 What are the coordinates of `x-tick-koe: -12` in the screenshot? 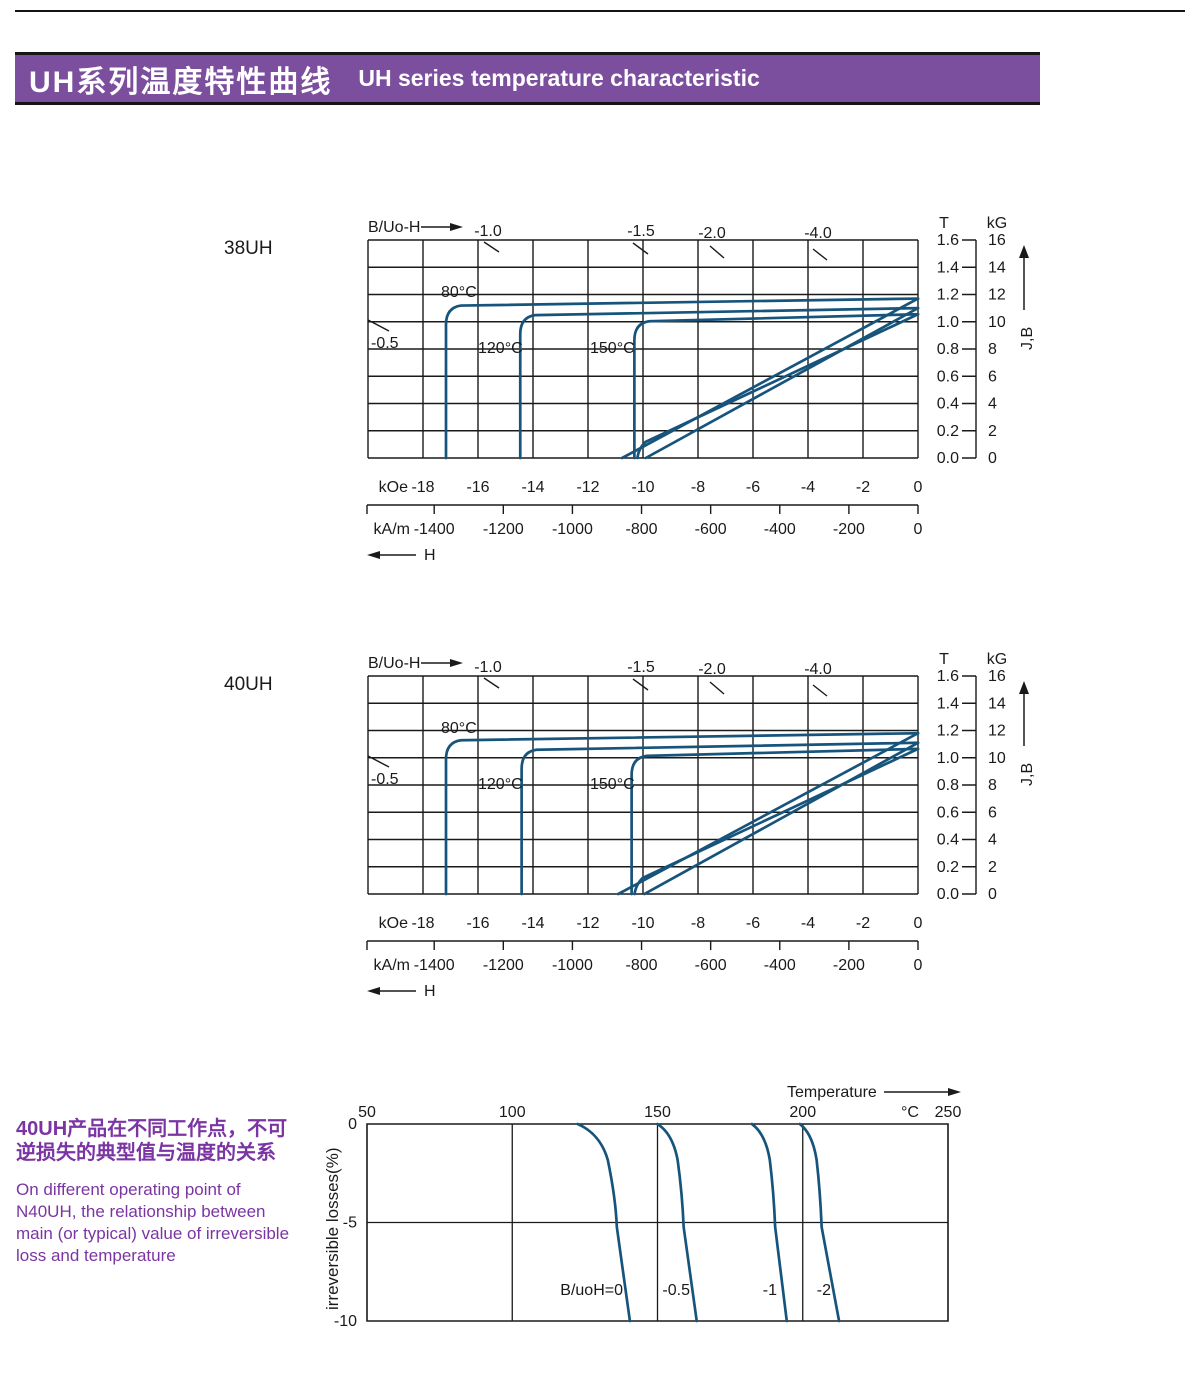 It's located at (587, 923).